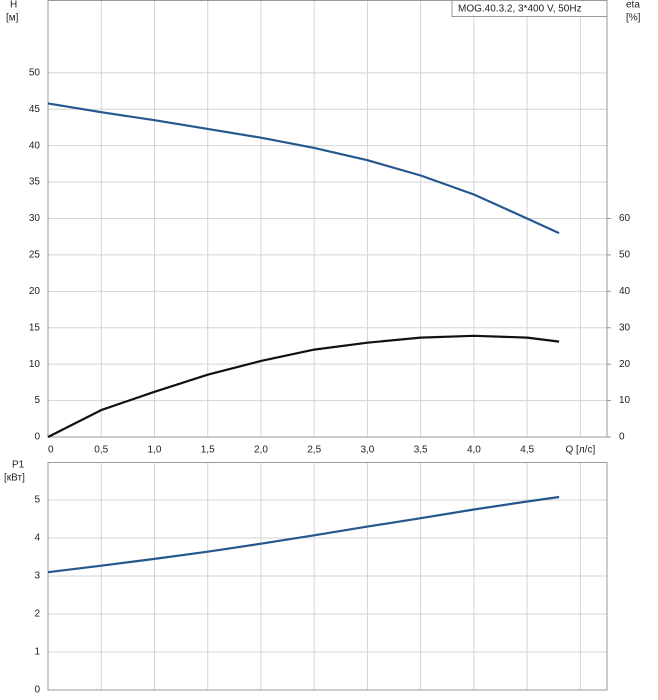 This screenshot has height=700, width=658. I want to click on x-tick-label: 4,5, so click(527, 450).